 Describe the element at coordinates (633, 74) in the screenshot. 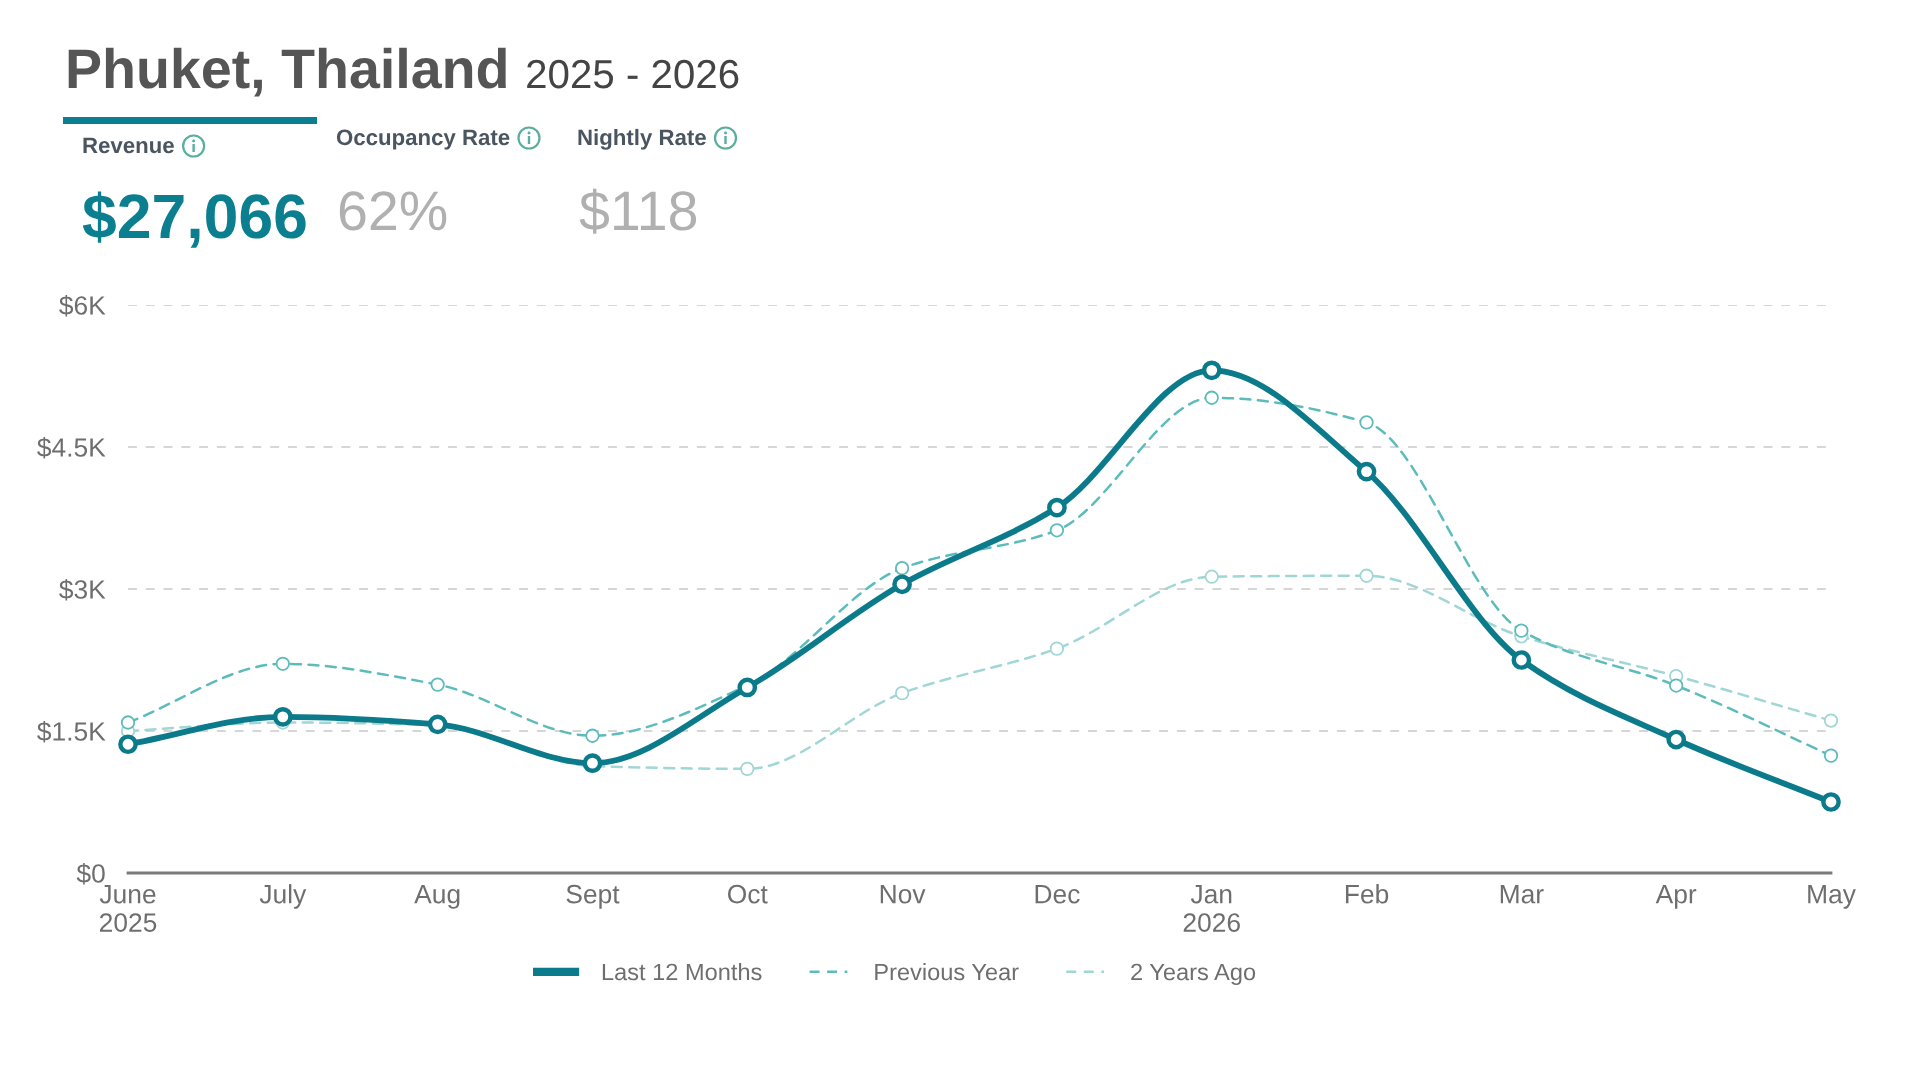

I see `chart-subtitle: 2025 - 2026` at that location.